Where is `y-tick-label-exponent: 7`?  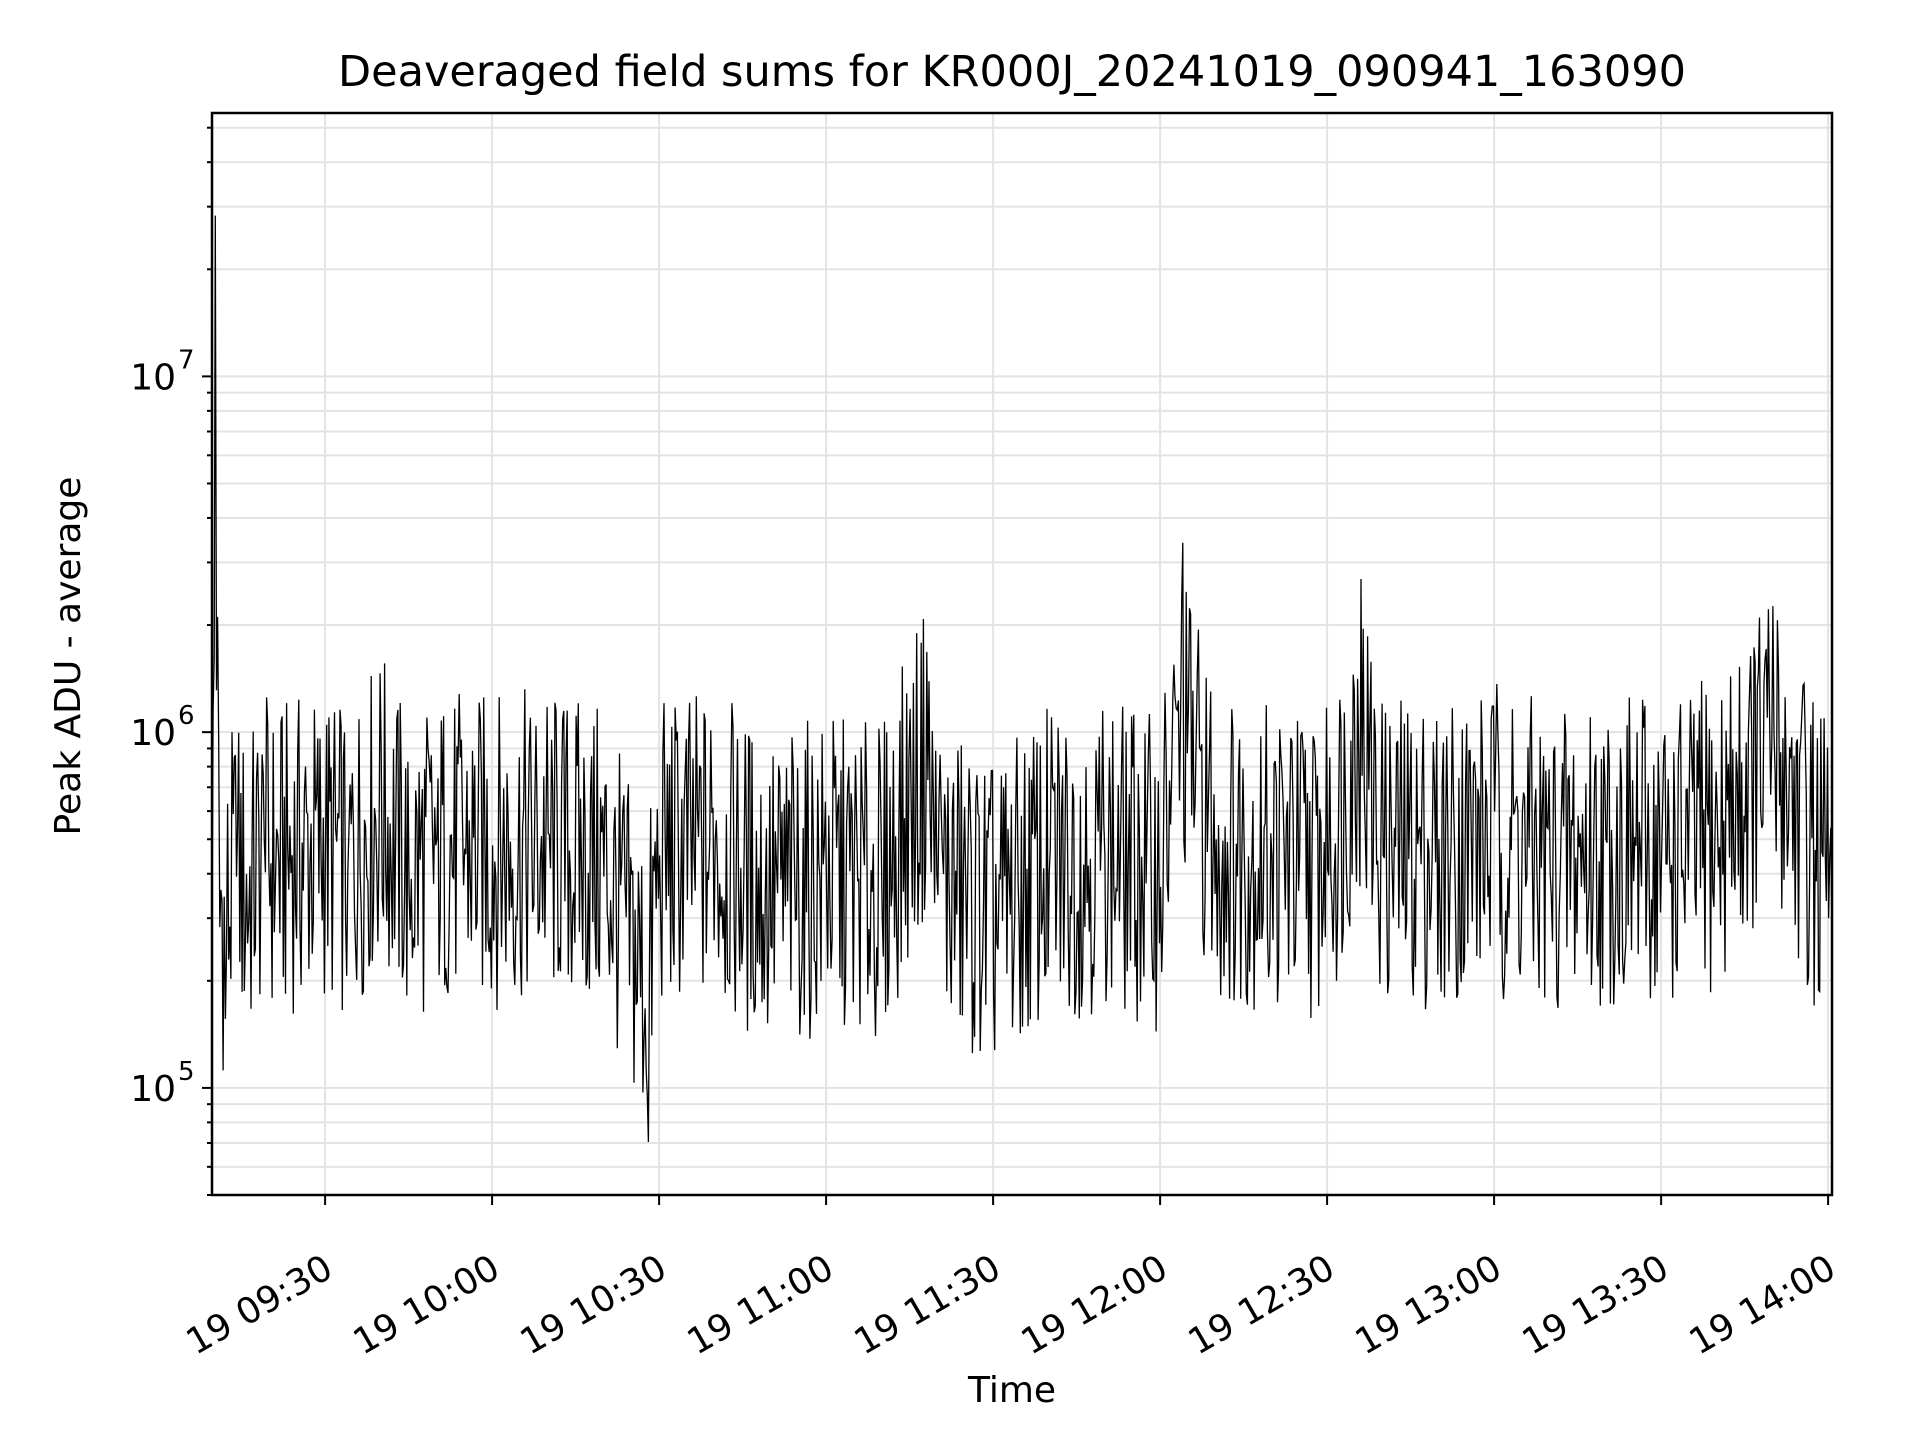
y-tick-label-exponent: 7 is located at coordinates (186, 360).